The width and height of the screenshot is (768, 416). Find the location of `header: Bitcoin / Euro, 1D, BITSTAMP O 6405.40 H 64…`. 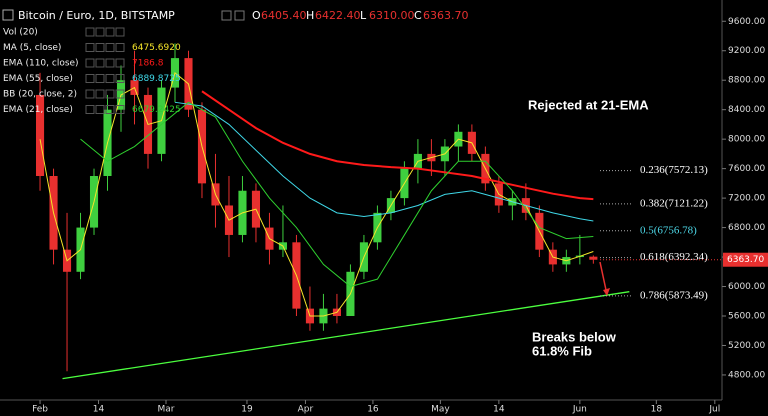

header: Bitcoin / Euro, 1D, BITSTAMP O 6405.40 H 64… is located at coordinates (235, 15).